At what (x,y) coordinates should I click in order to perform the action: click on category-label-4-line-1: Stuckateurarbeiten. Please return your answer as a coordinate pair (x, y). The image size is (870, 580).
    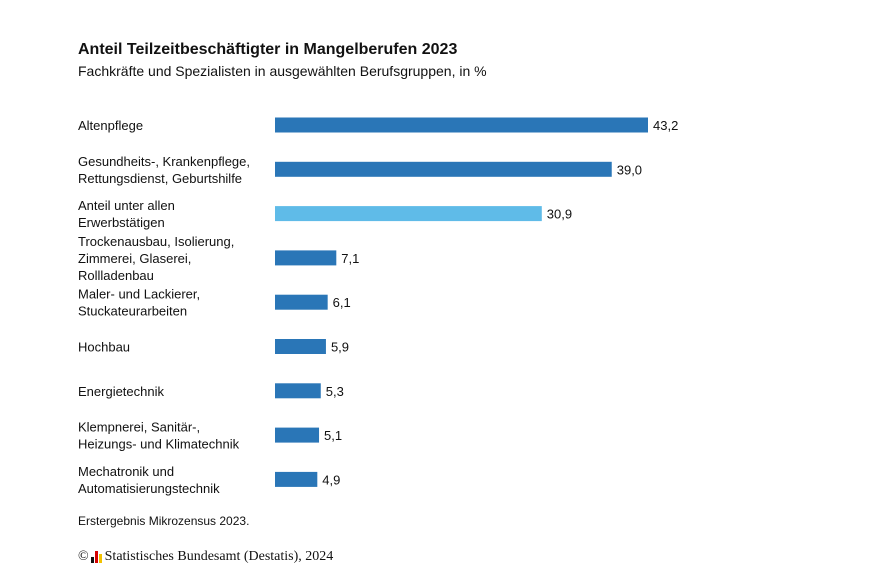
    Looking at the image, I should click on (132, 311).